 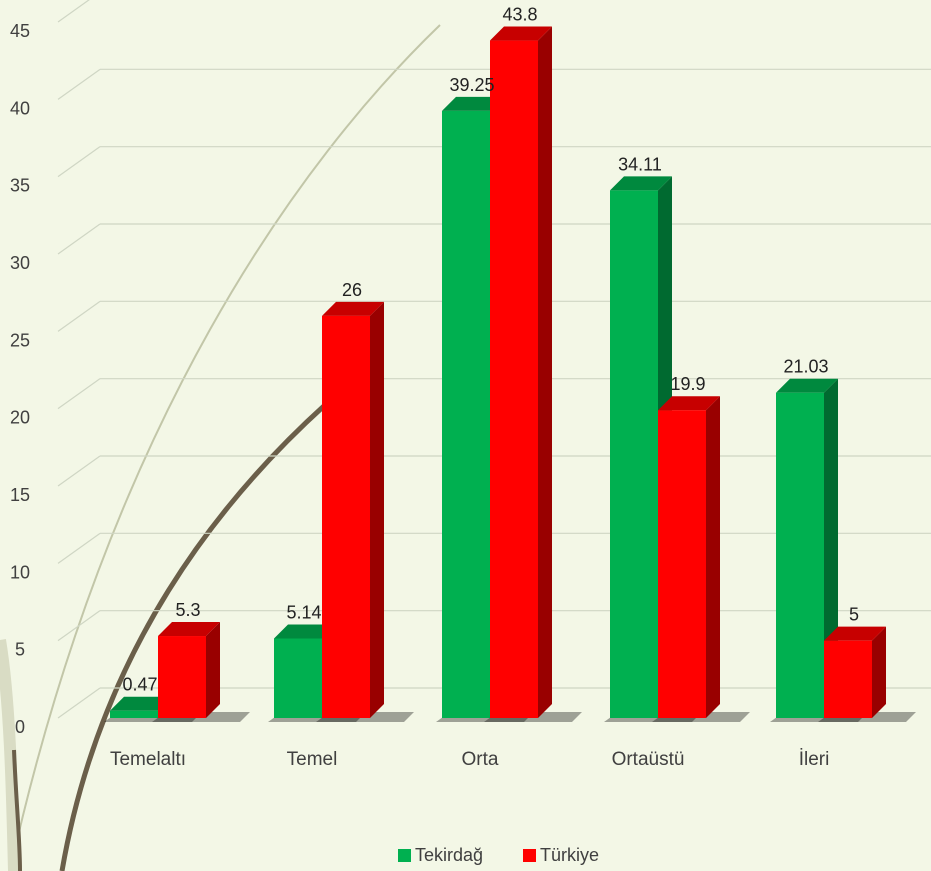 I want to click on y-tick-label: 5, so click(x=20, y=650).